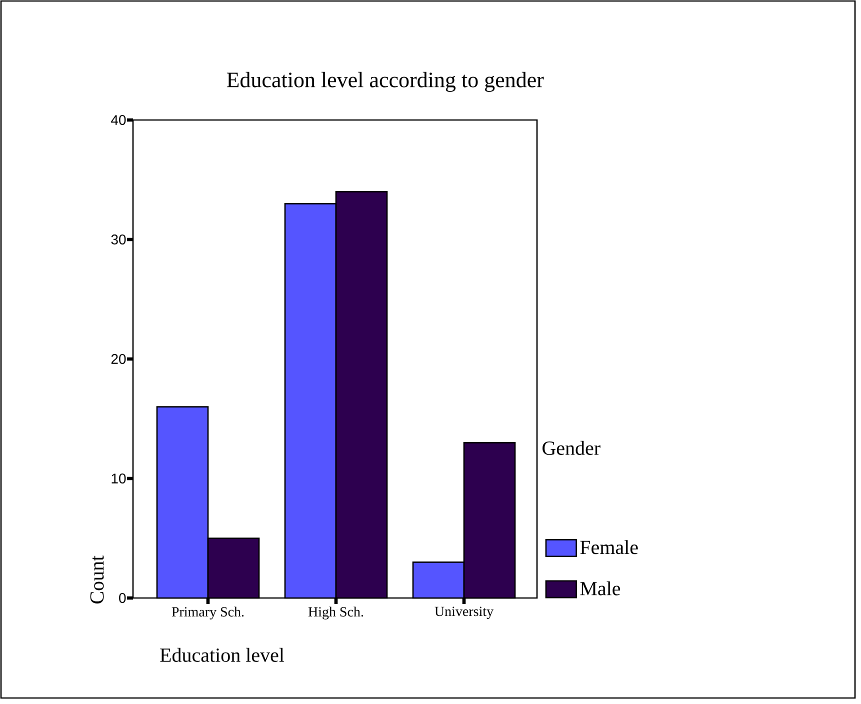 This screenshot has height=704, width=861. I want to click on y-tick-label: 30, so click(118, 239).